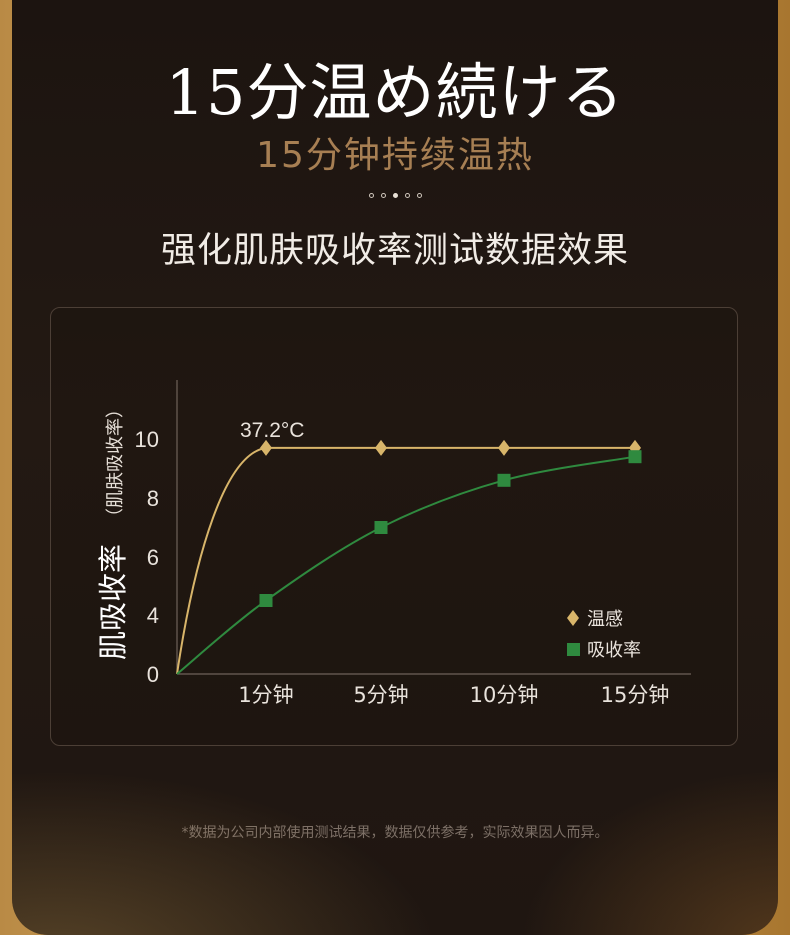 The height and width of the screenshot is (935, 790). I want to click on section-title: 强化肌肤吸收率测试数据效果, so click(394, 251).